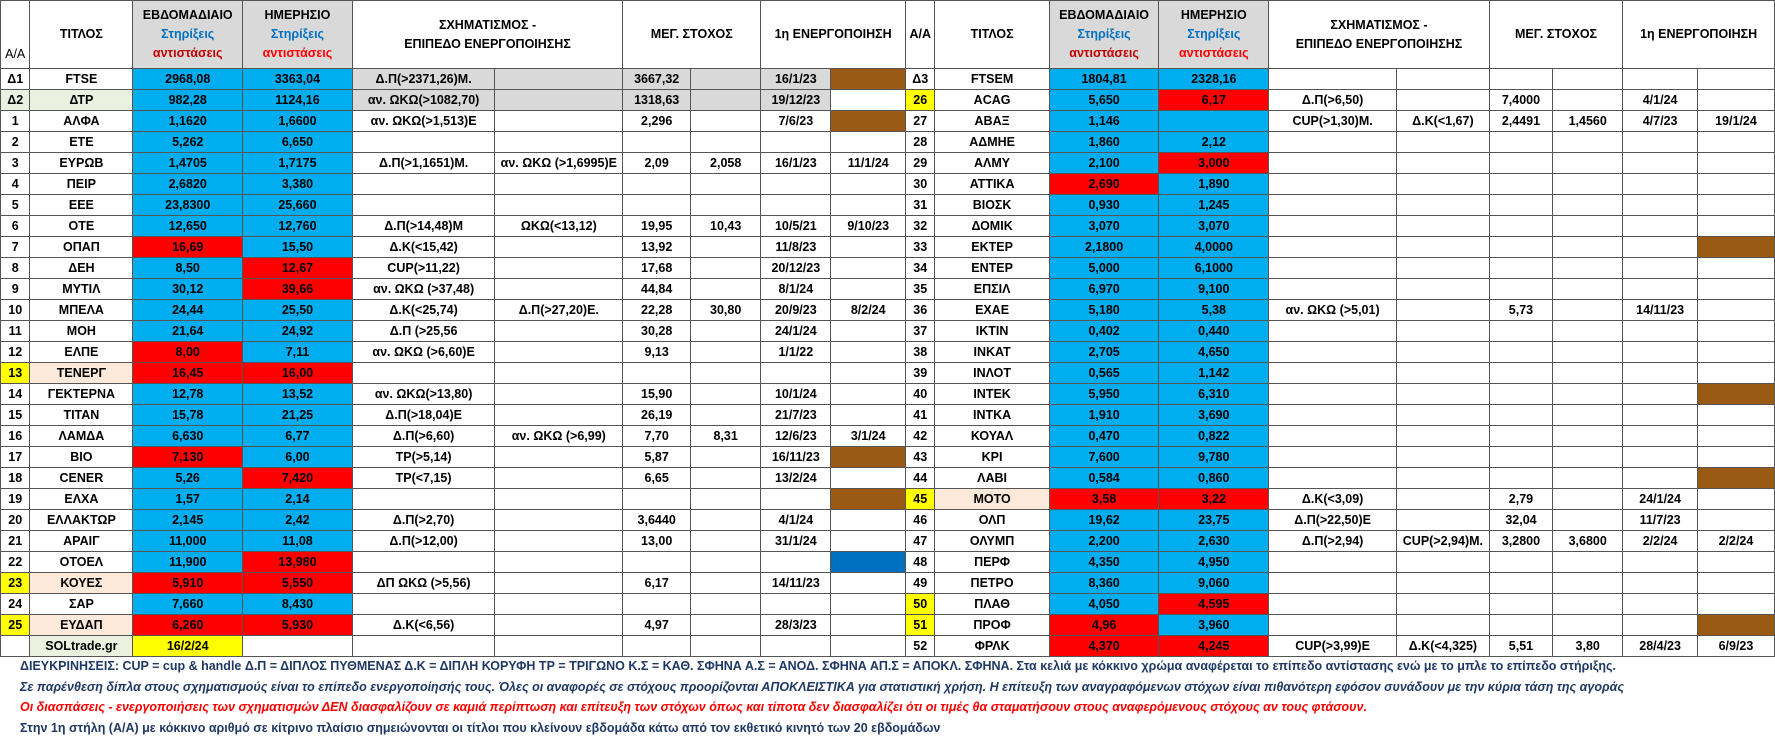 This screenshot has width=1775, height=739. What do you see at coordinates (15, 268) in the screenshot?
I see `left-aa-cell: 8` at bounding box center [15, 268].